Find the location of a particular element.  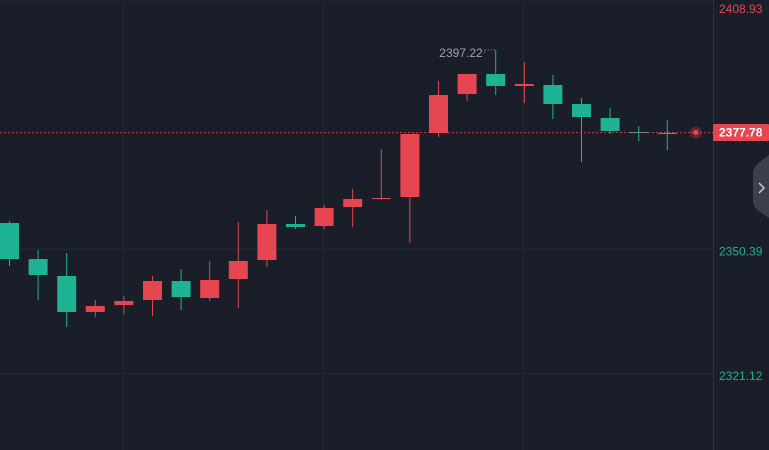

chevron-icon is located at coordinates (762, 188).